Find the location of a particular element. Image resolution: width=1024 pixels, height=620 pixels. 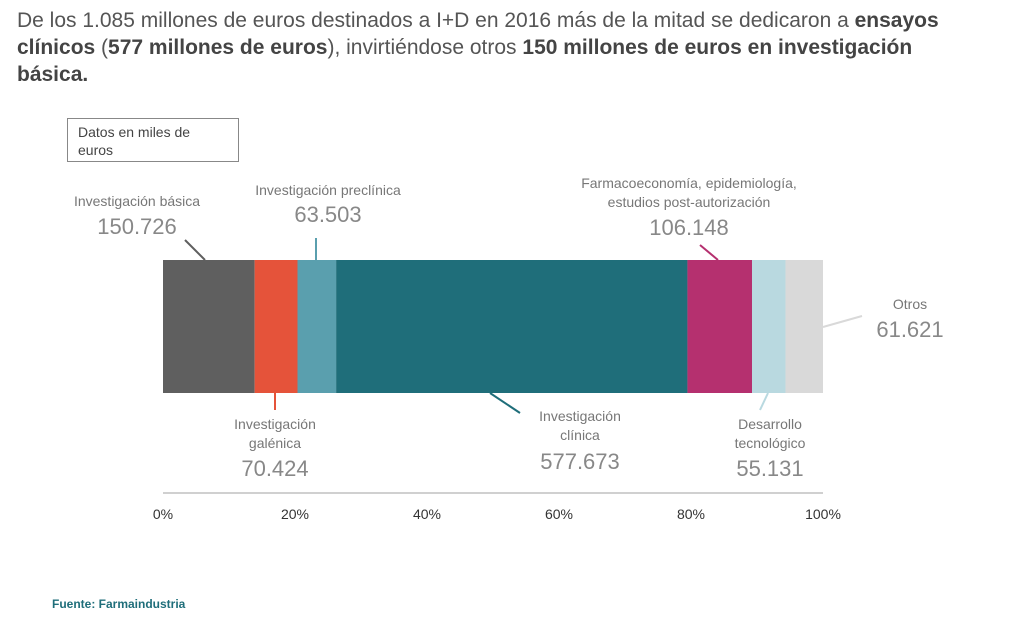

note: Datos en miles de euros is located at coordinates (153, 140).